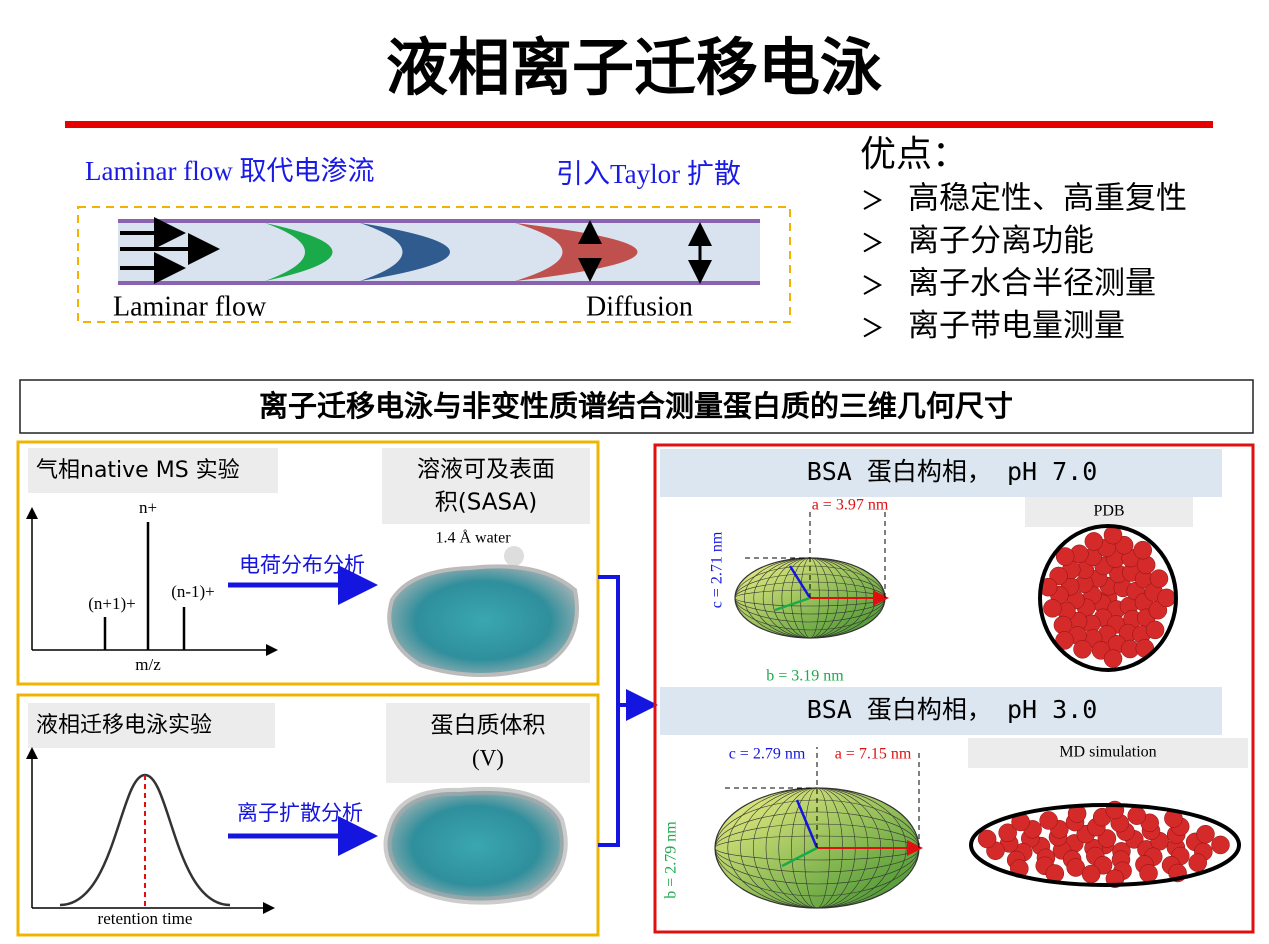  Describe the element at coordinates (1001, 241) in the screenshot. I see `advantage-item: 离子分离功能` at that location.